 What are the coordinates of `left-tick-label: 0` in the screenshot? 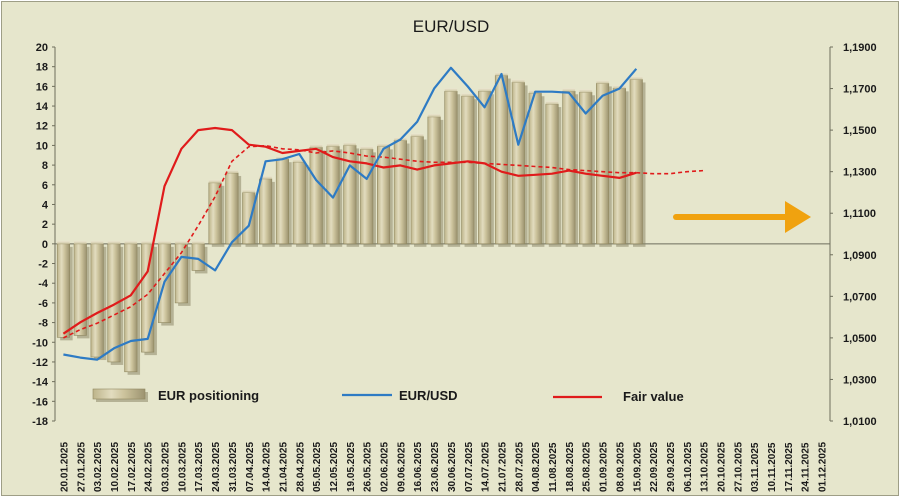 It's located at (45, 245).